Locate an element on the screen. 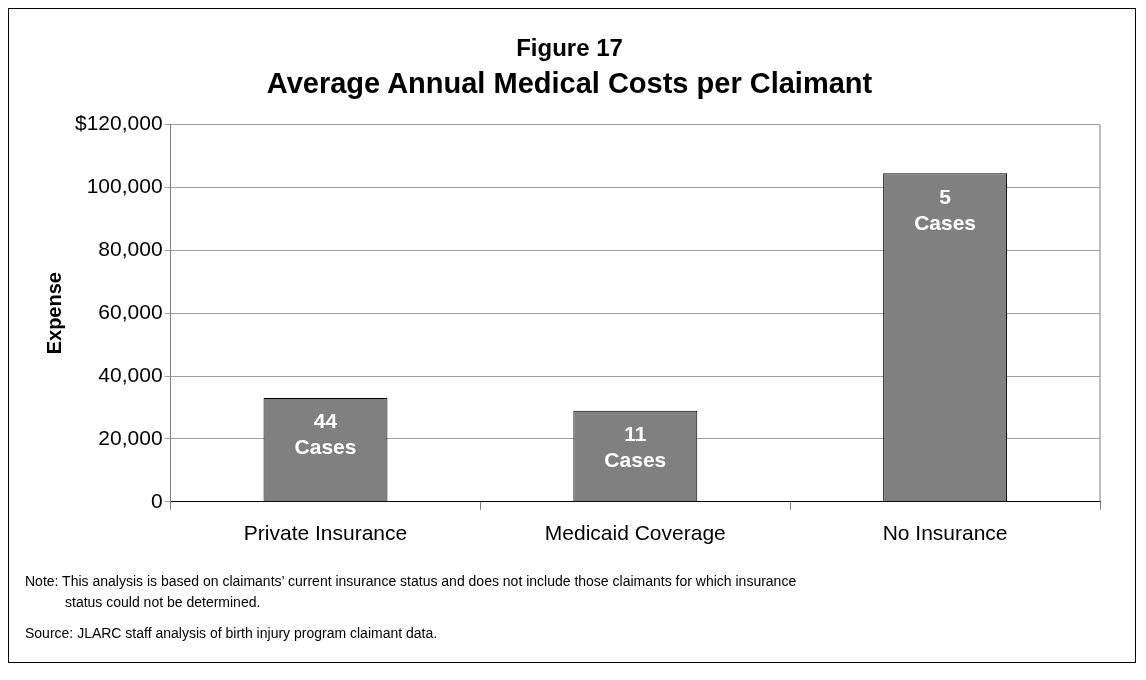 The width and height of the screenshot is (1146, 680). chart-title: Figure 17 is located at coordinates (569, 48).